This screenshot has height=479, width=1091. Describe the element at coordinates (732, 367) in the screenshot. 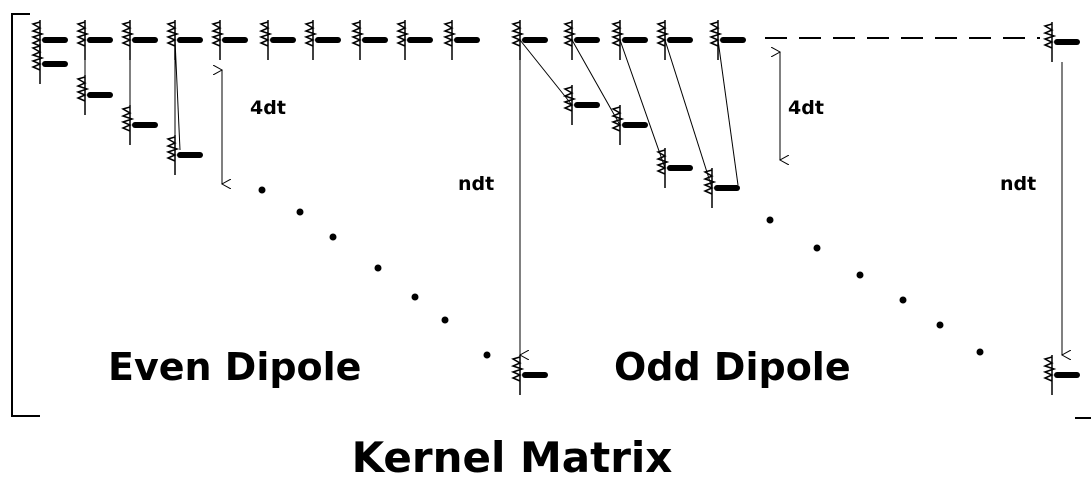

I see `dipole-label: Odd Dipole` at that location.